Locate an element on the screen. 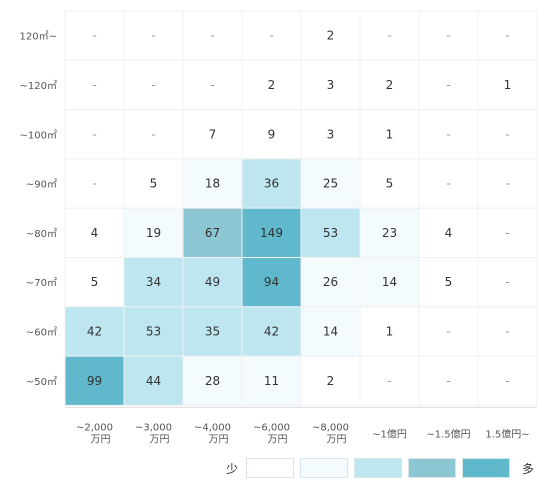 This screenshot has height=490, width=556. cell-value-label: 25 is located at coordinates (330, 184).